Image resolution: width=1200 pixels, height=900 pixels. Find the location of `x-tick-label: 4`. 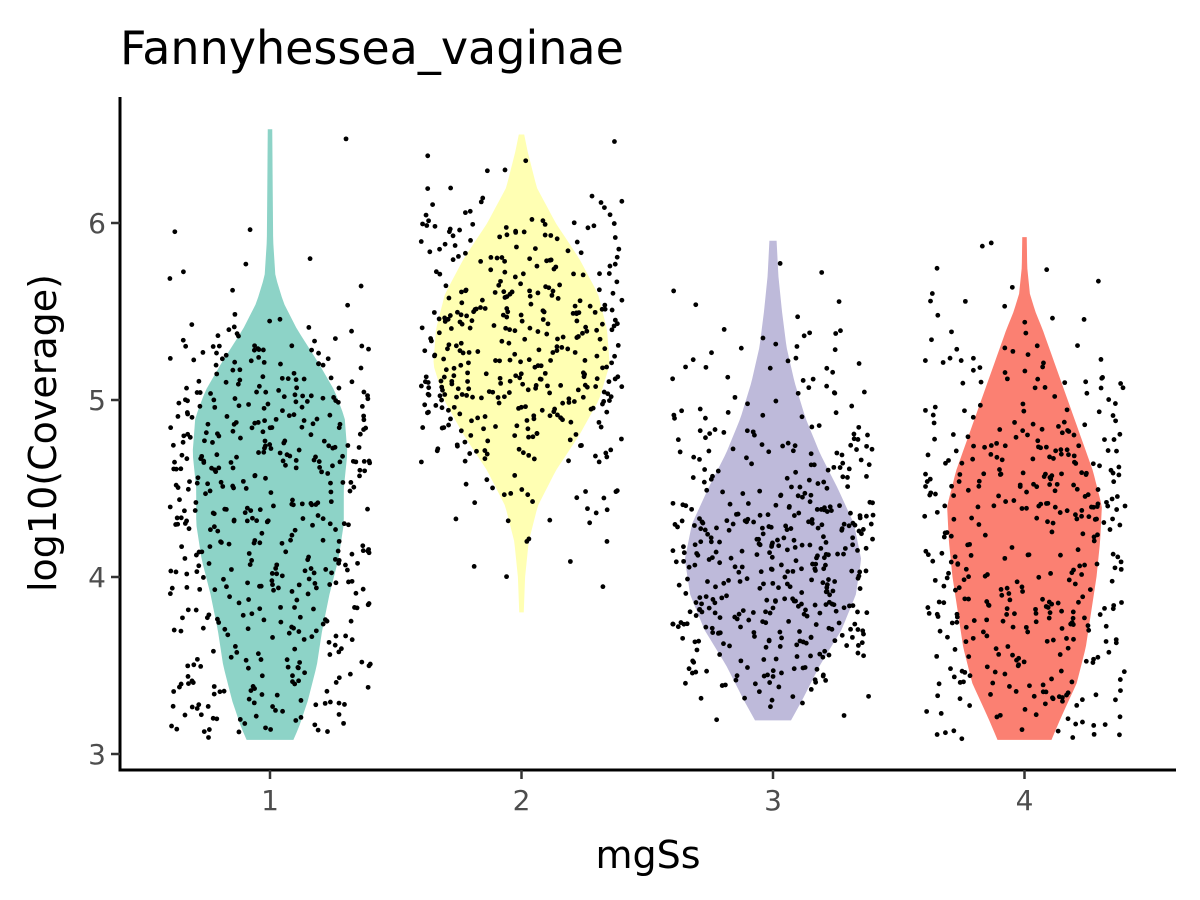

x-tick-label: 4 is located at coordinates (1025, 800).